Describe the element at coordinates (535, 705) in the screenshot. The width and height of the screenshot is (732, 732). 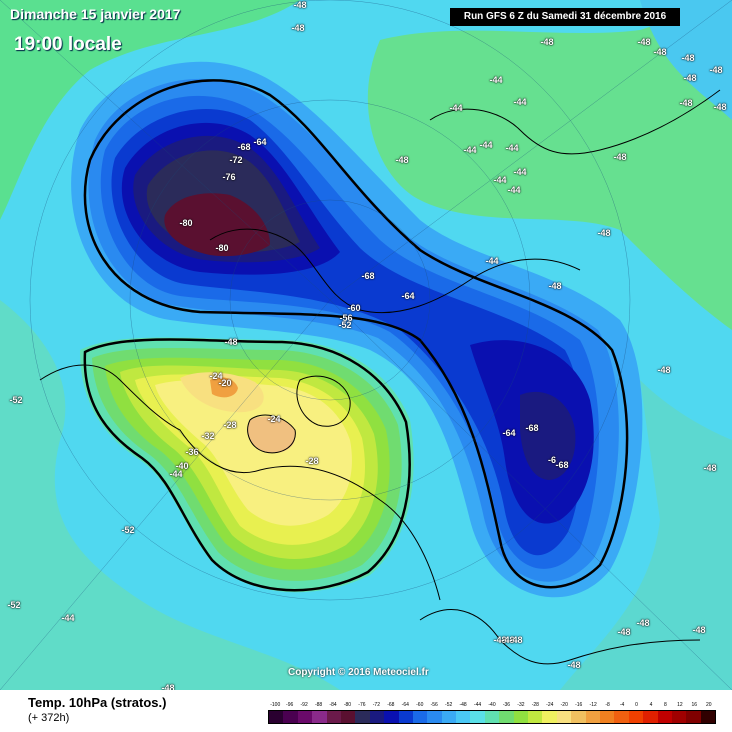
I see `legend-tick-label: -28` at that location.